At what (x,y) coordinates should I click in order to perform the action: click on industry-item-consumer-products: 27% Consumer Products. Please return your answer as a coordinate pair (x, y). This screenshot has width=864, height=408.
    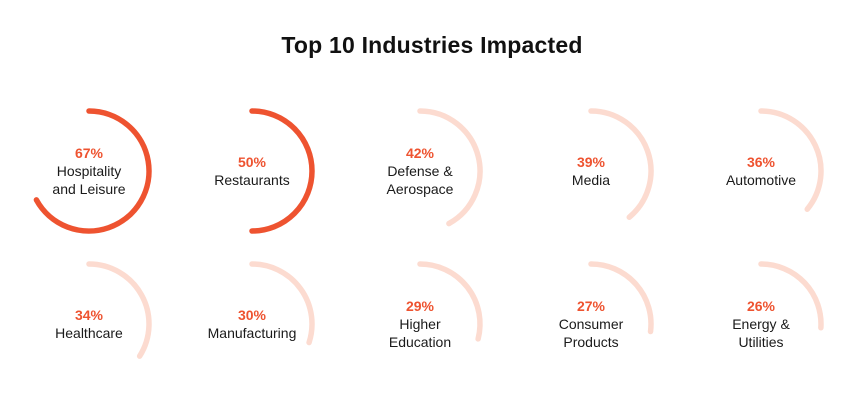
    Looking at the image, I should click on (606, 305).